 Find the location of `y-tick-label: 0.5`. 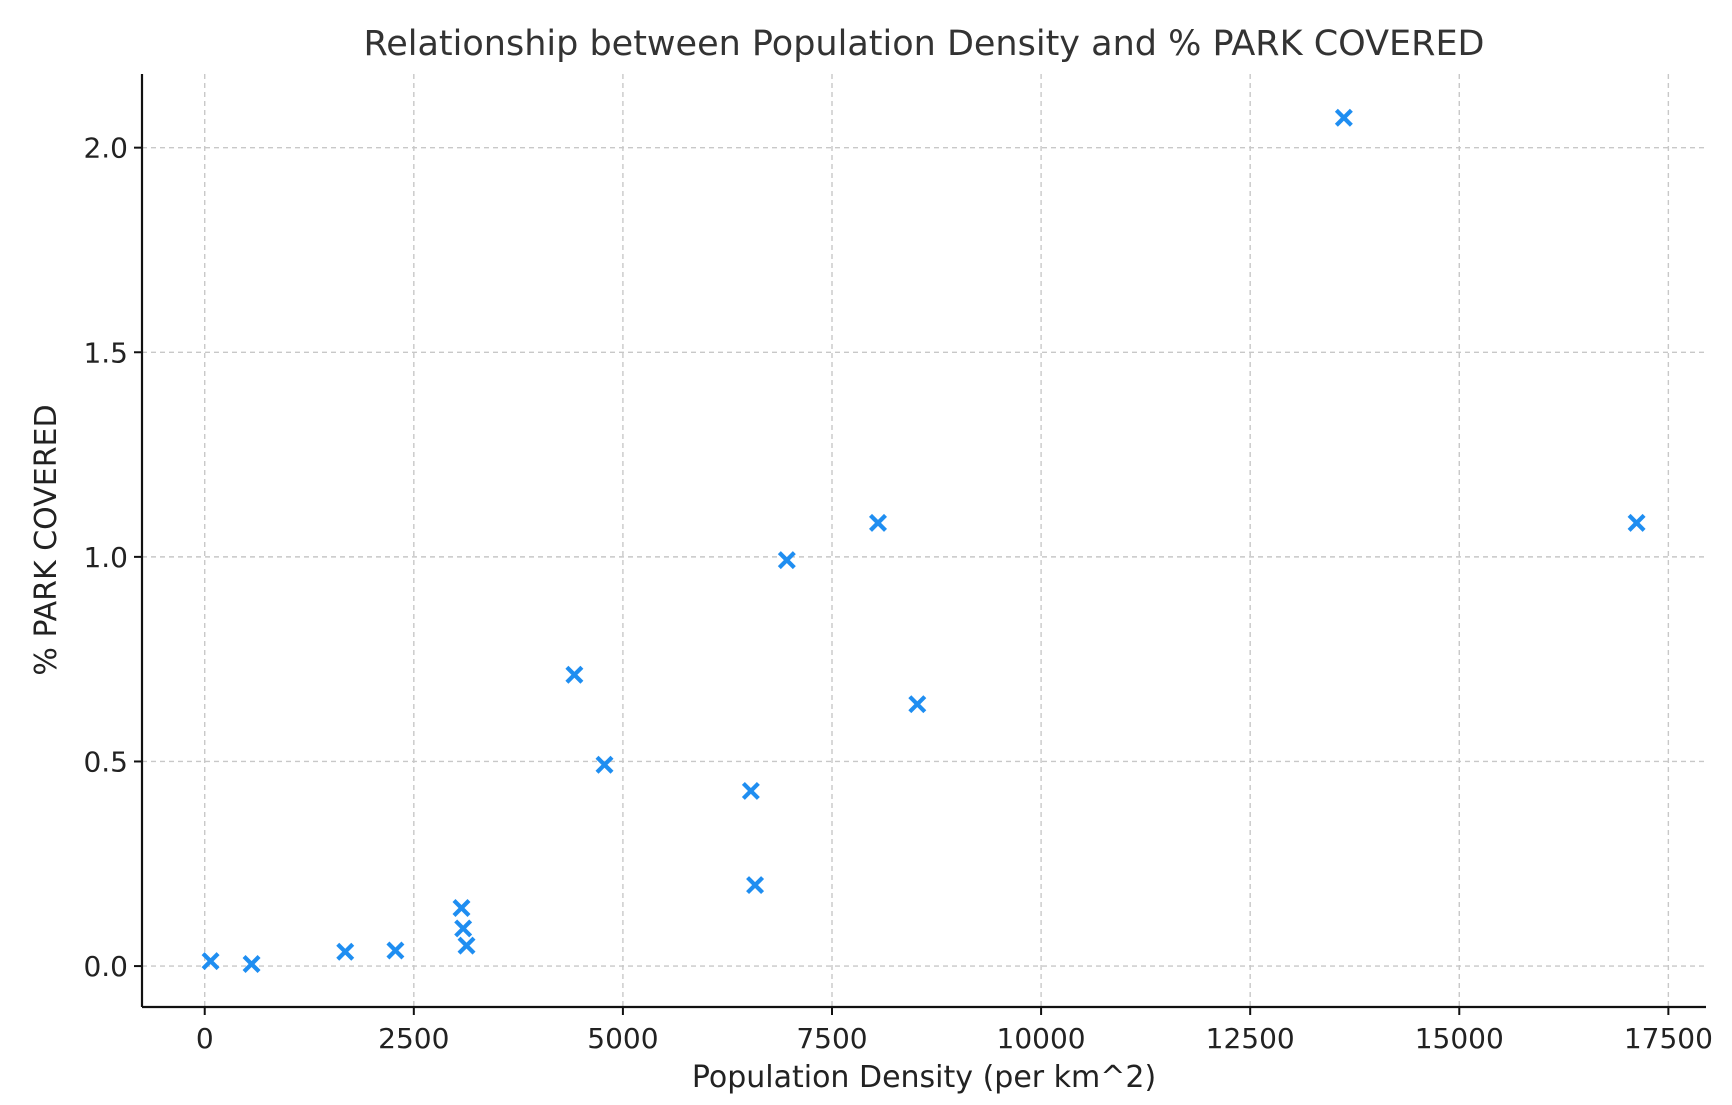

y-tick-label: 0.5 is located at coordinates (105, 761).